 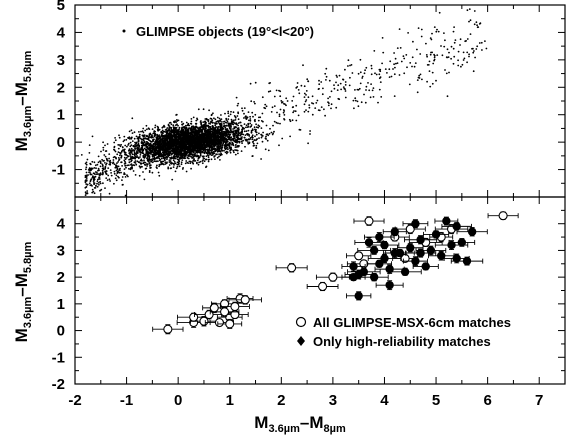 I want to click on open-circle-point, so click(x=503, y=216).